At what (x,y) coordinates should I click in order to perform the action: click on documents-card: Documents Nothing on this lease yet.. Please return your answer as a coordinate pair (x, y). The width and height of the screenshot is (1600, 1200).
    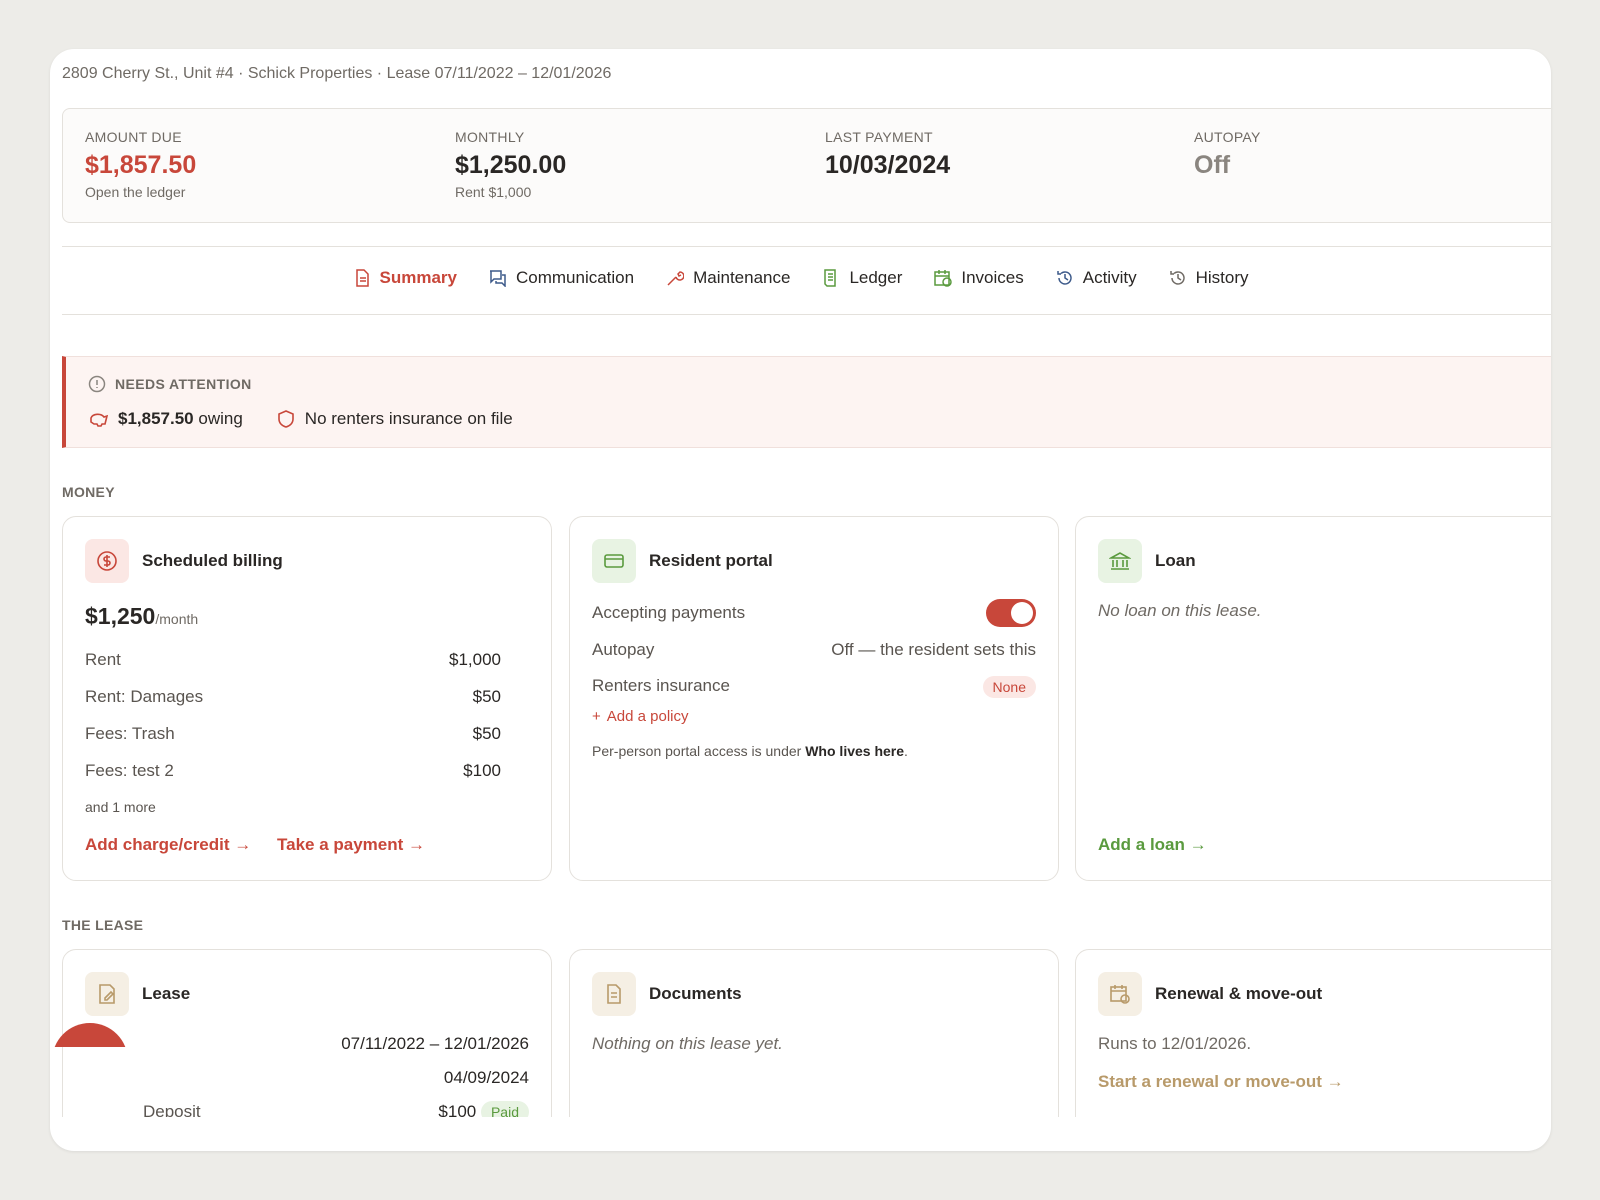
    Looking at the image, I should click on (814, 1033).